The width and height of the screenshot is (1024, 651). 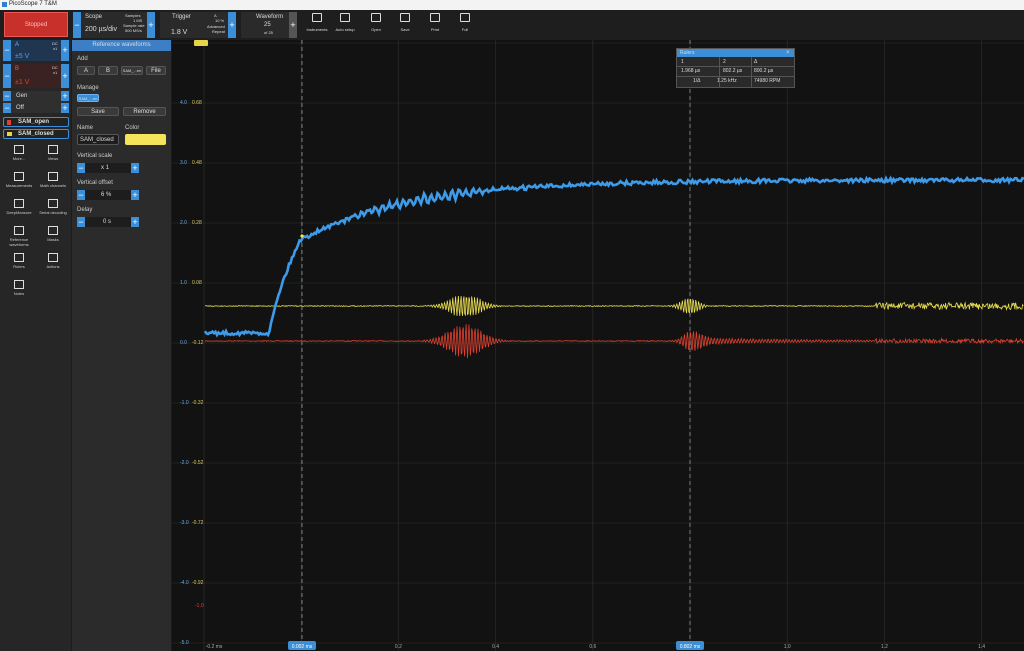 What do you see at coordinates (7, 96) in the screenshot?
I see `gen-minus: −` at bounding box center [7, 96].